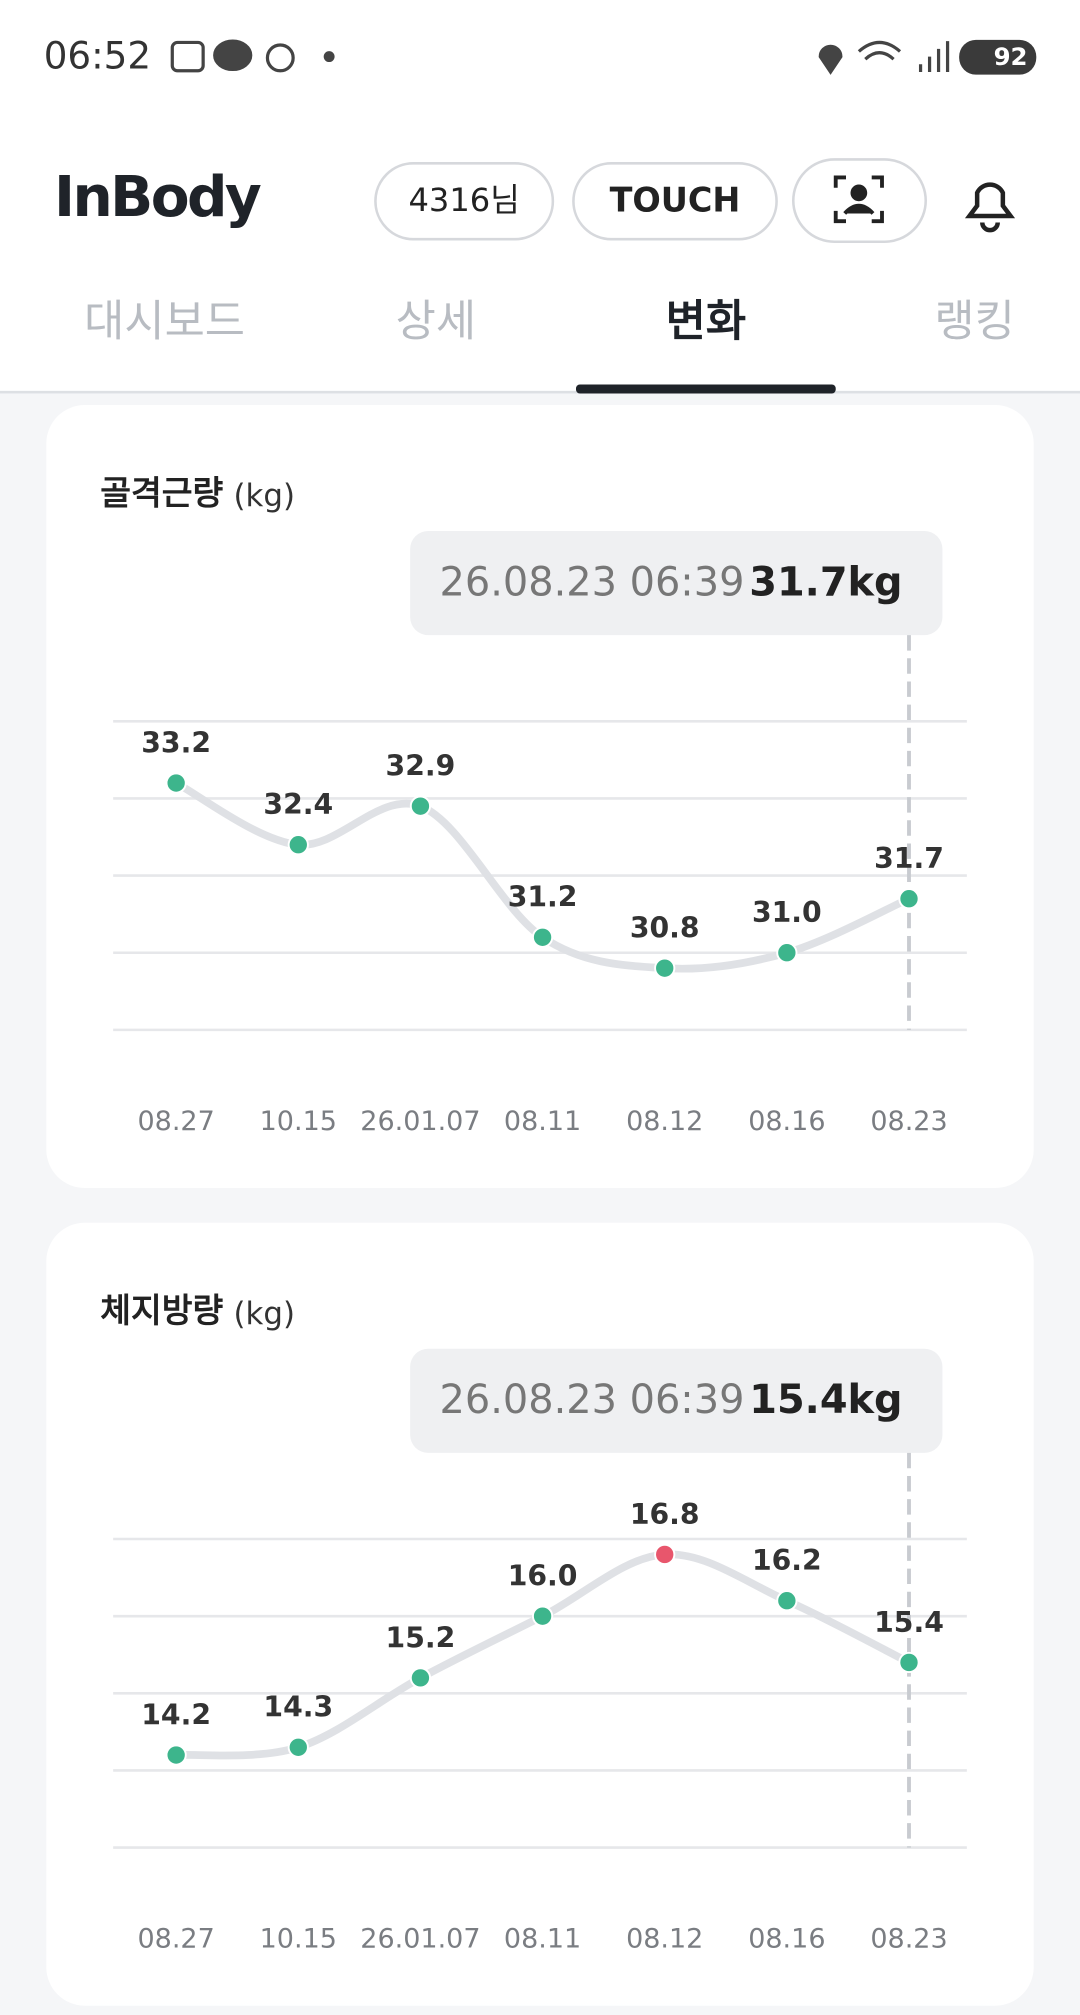  What do you see at coordinates (909, 858) in the screenshot?
I see `value-label: 31.7` at bounding box center [909, 858].